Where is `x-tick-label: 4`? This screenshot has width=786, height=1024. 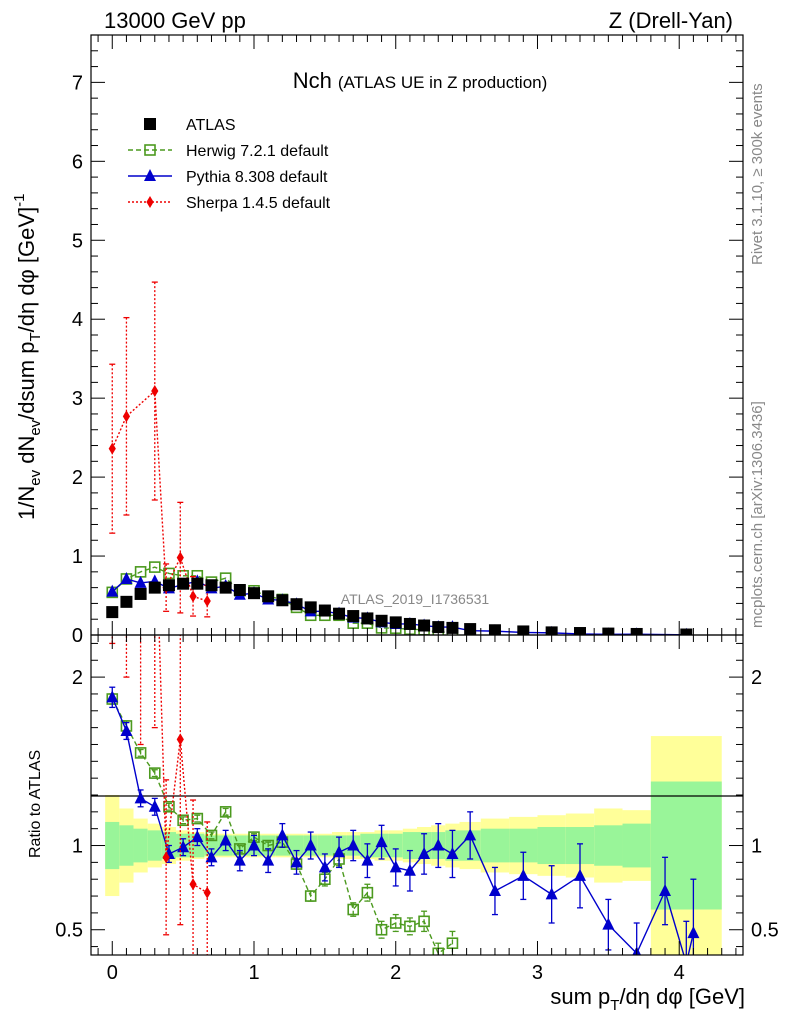 x-tick-label: 4 is located at coordinates (679, 973).